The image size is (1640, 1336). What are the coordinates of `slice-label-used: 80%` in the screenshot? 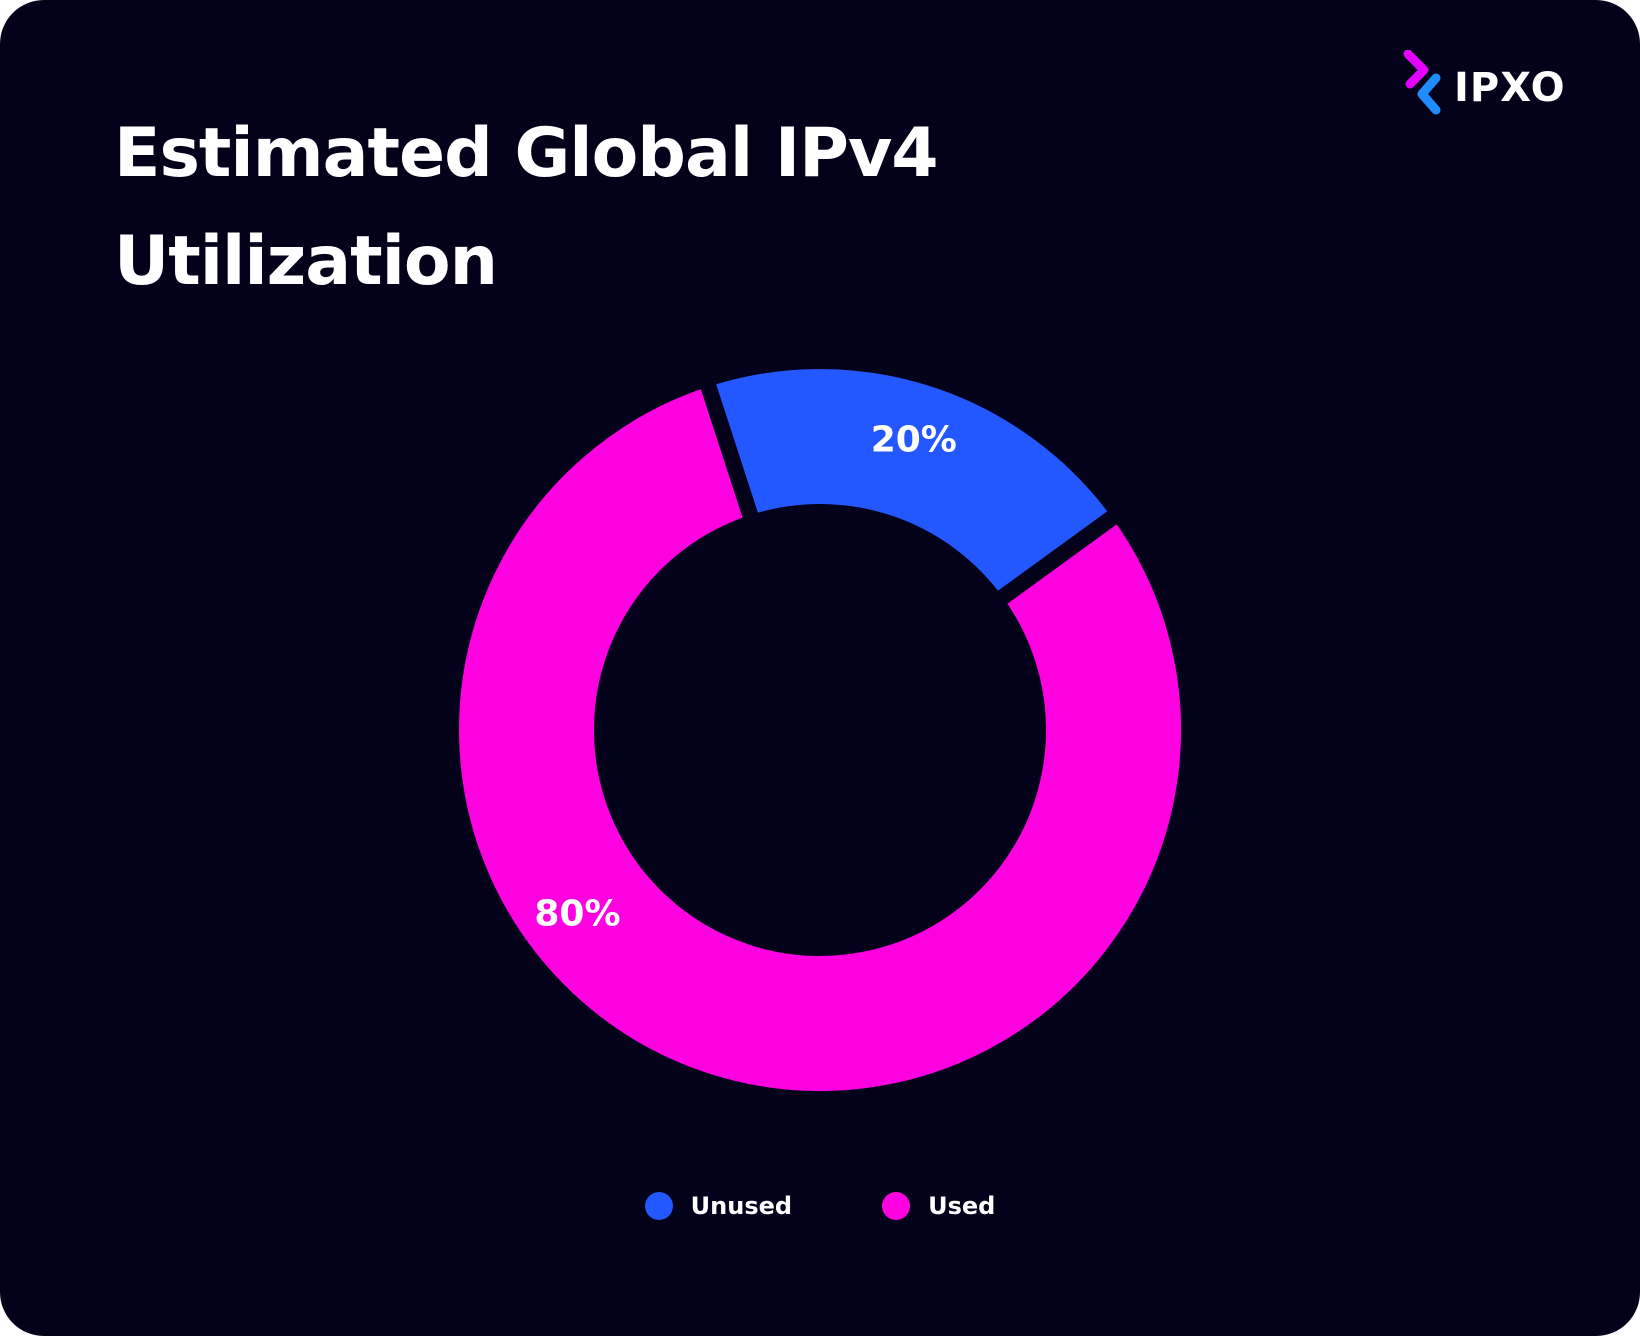 It's located at (577, 914).